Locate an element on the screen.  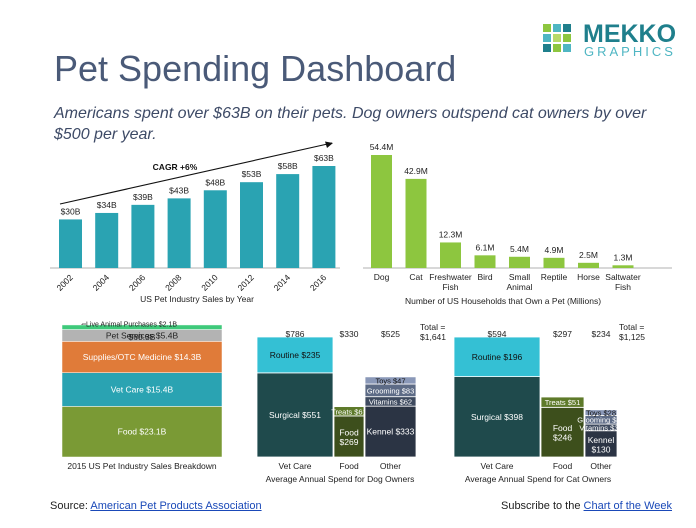
data-label: 54.4M is located at coordinates (382, 147).